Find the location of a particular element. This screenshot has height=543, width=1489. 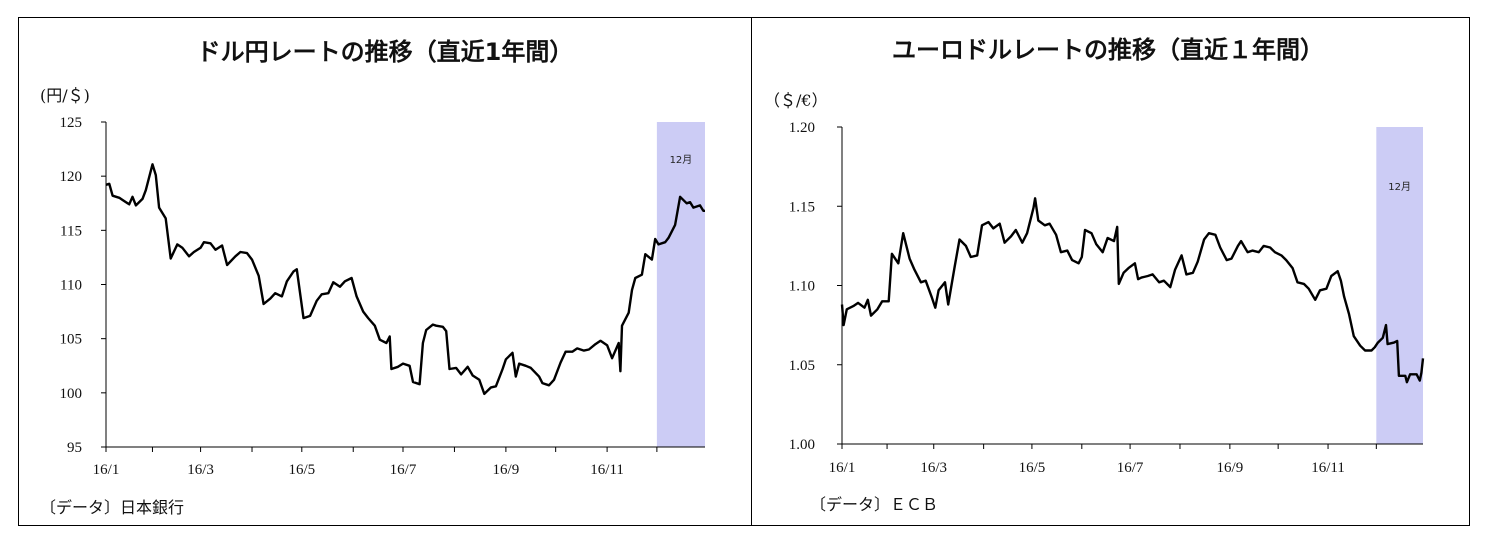

data-source: 〔データ〕日本銀行 is located at coordinates (112, 507).